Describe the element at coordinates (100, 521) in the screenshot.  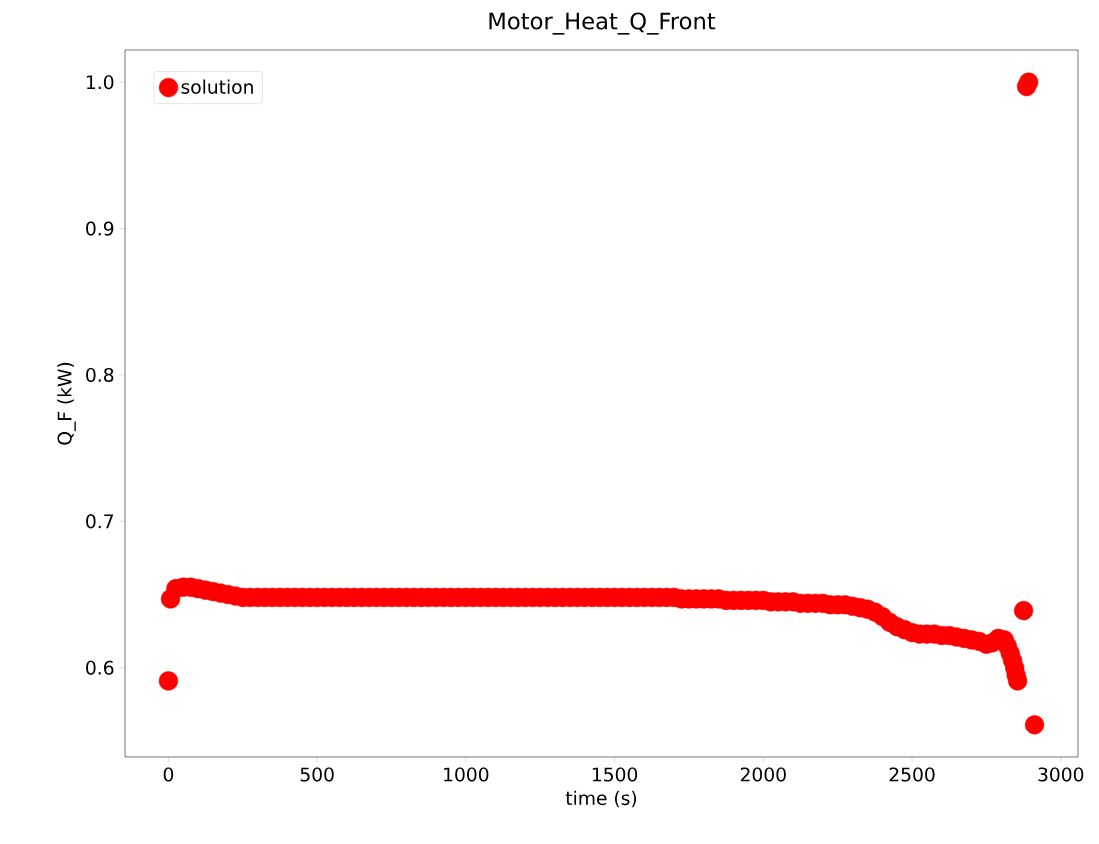
I see `y-tick-label: 0.7` at that location.